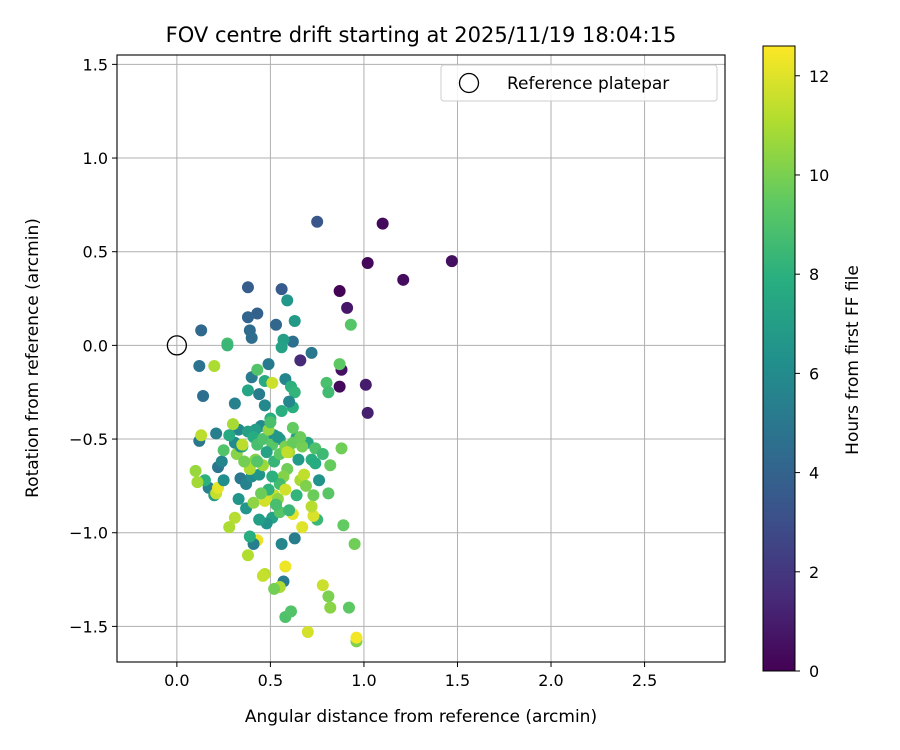  I want to click on x-axis-title: Angular distance from reference (arcmin), so click(421, 717).